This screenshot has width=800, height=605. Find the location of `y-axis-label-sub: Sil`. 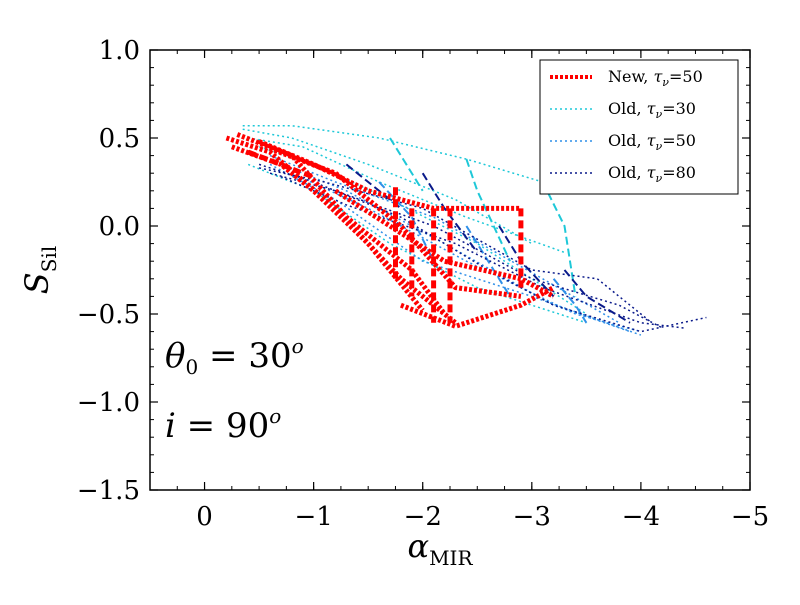

y-axis-label-sub: Sil is located at coordinates (49, 259).